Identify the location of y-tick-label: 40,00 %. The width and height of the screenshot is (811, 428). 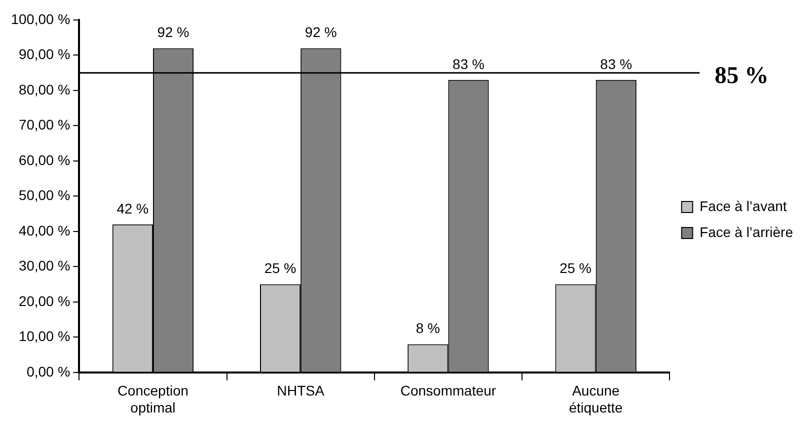
(44, 230).